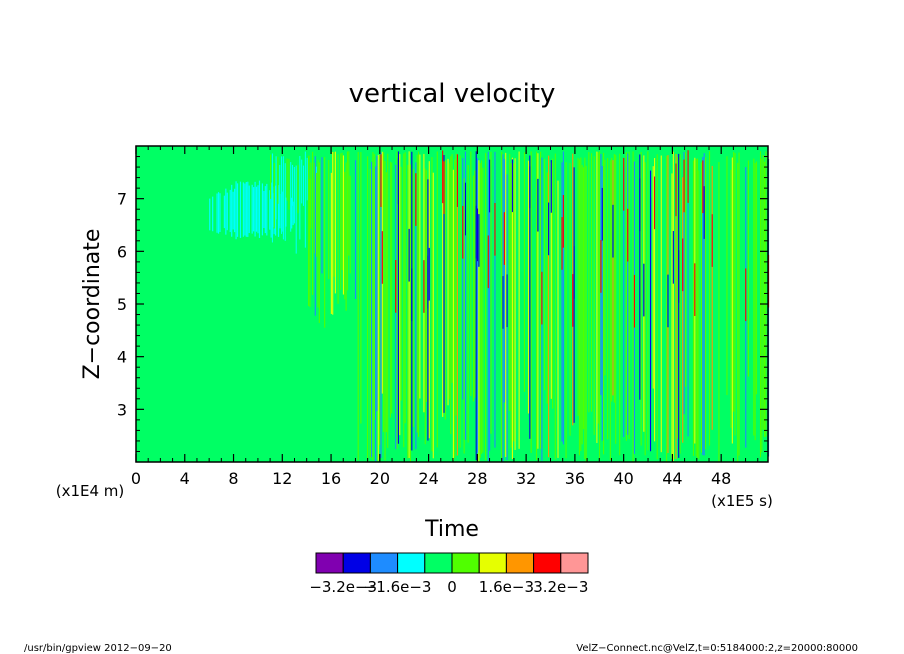  I want to click on footer-left: /usr/bin/gpview 2012−09−20, so click(98, 648).